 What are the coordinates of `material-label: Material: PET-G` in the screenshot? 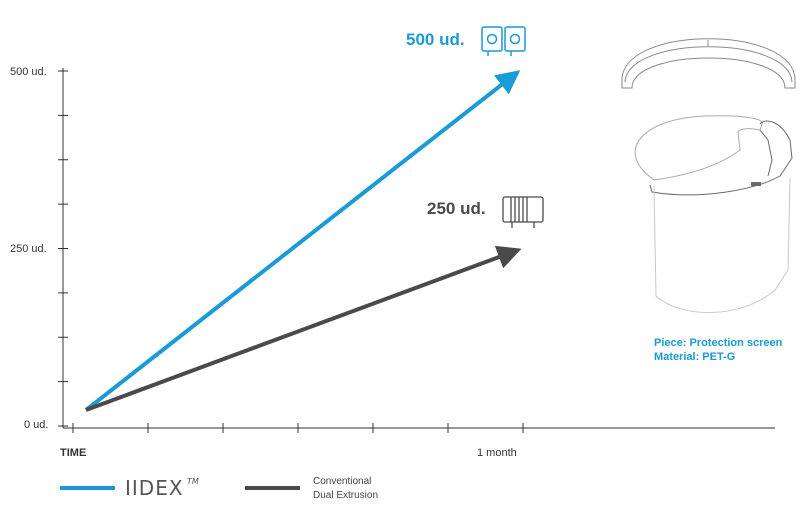 It's located at (695, 357).